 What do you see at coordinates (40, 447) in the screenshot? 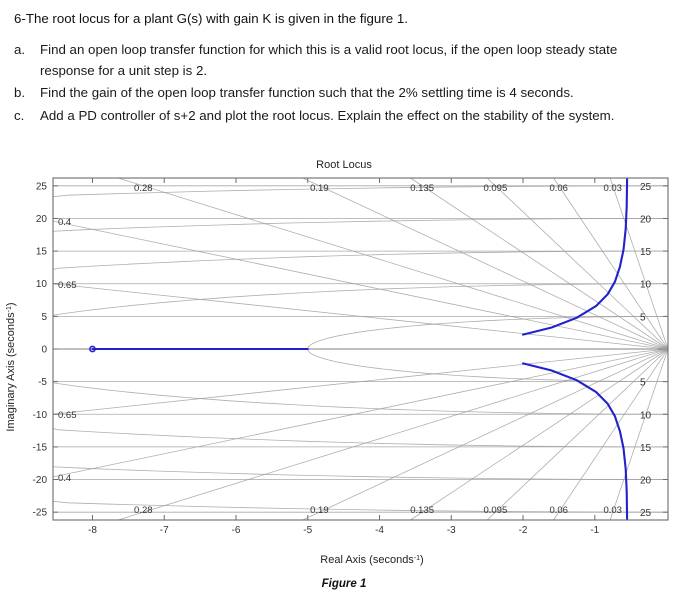
I see `y-tick-label-left: -15` at bounding box center [40, 447].